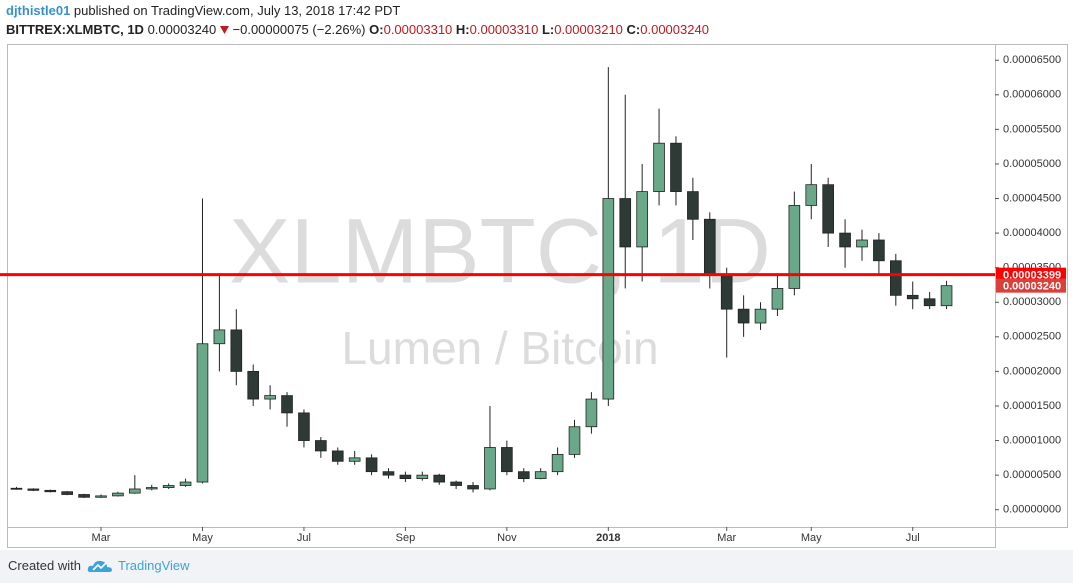 This screenshot has height=583, width=1073. What do you see at coordinates (1032, 129) in the screenshot?
I see `y-tick-label: 0.00005500` at bounding box center [1032, 129].